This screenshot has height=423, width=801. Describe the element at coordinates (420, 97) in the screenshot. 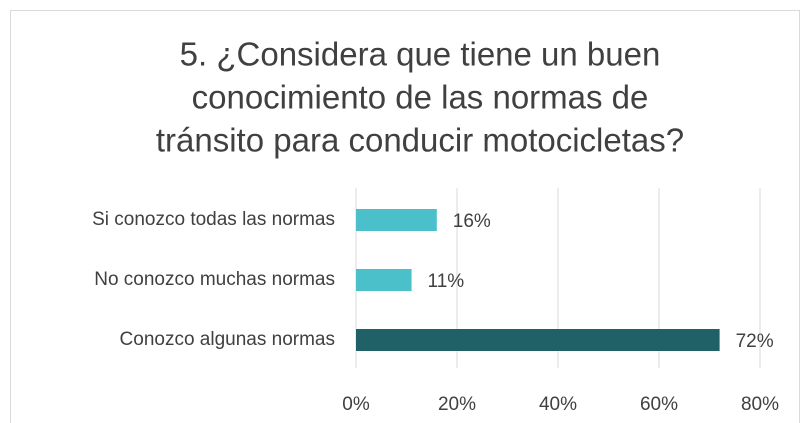

I see `chart-title: conocimiento de las normas de` at that location.